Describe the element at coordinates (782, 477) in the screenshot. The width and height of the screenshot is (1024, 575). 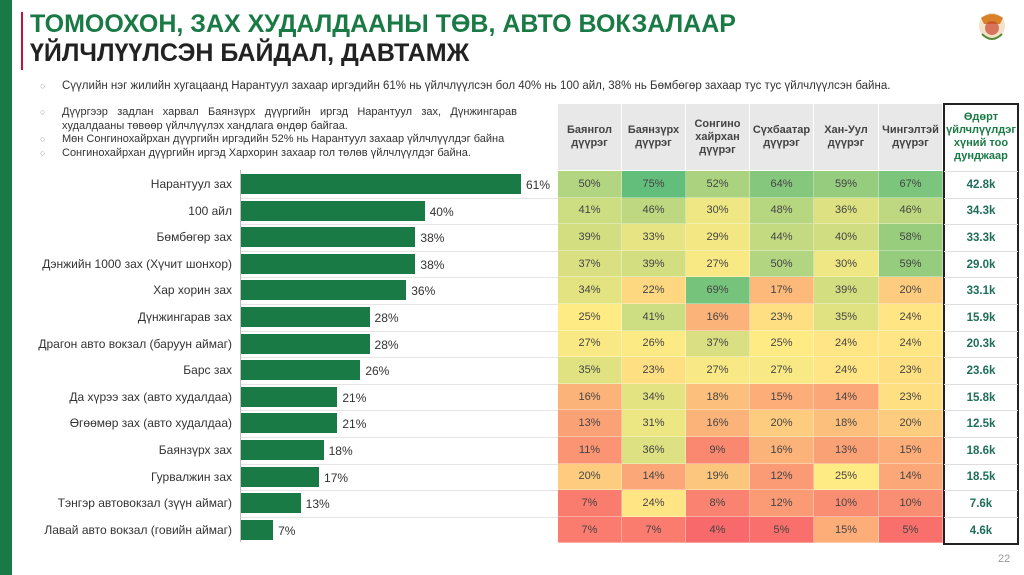
I see `heatmap-cell: 12%` at that location.